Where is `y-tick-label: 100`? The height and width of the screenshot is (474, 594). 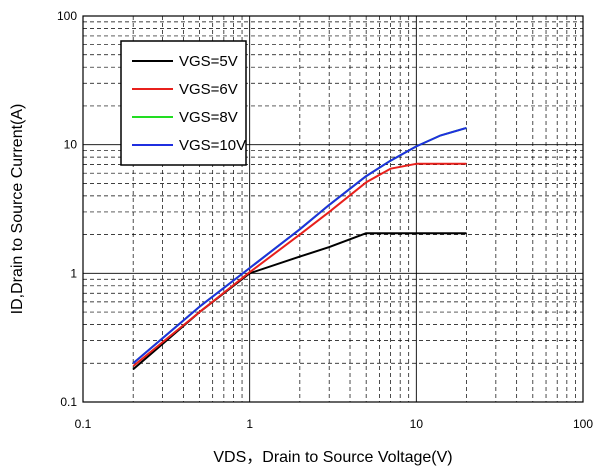 y-tick-label: 100 is located at coordinates (67, 16).